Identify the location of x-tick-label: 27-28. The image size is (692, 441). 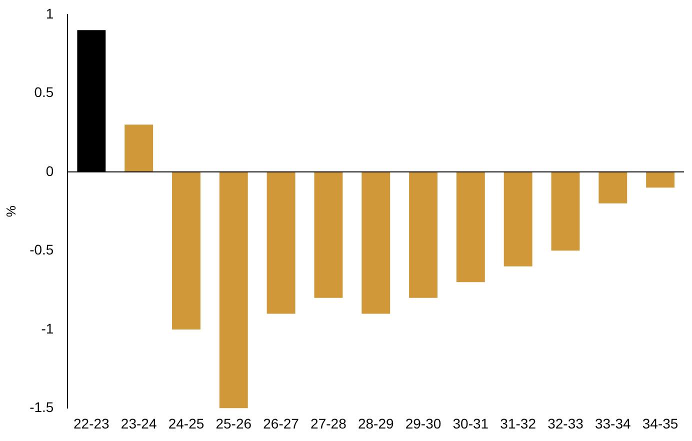
(328, 423).